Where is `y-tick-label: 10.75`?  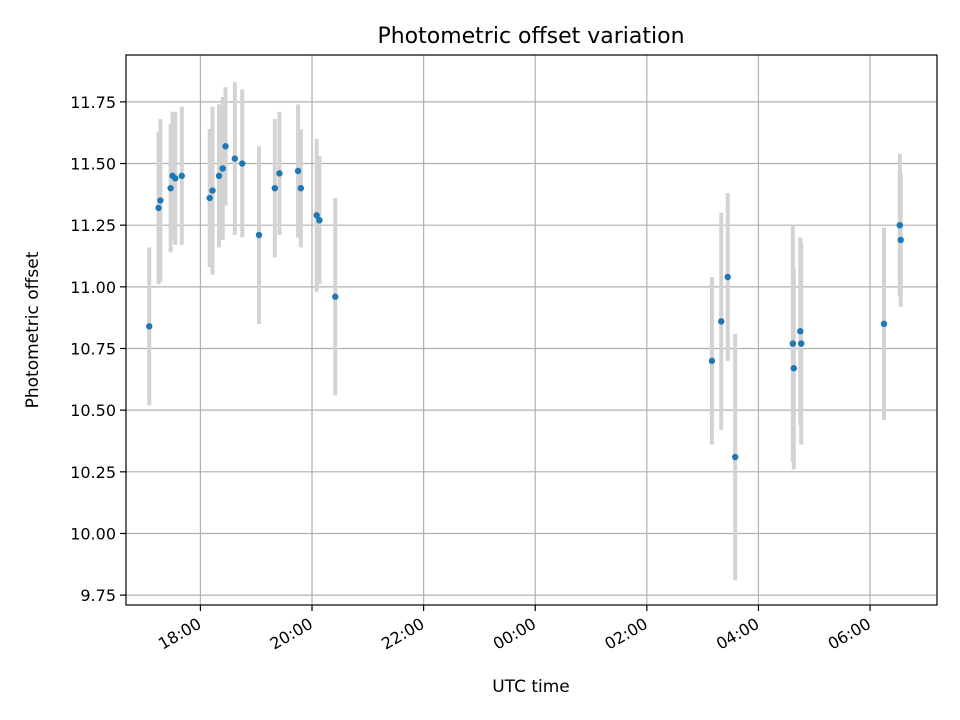 y-tick-label: 10.75 is located at coordinates (93, 348).